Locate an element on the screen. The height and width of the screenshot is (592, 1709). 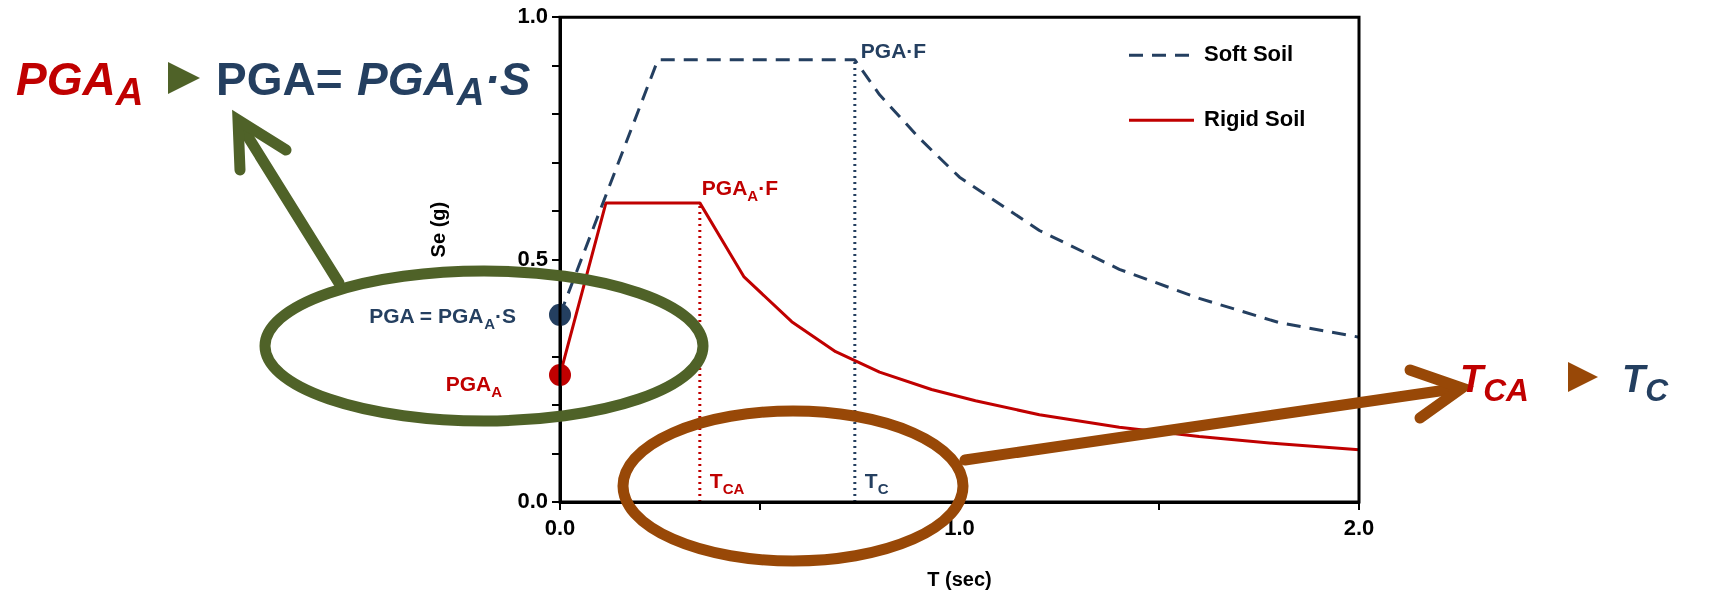
legend-label: Soft Soil is located at coordinates (1249, 54).